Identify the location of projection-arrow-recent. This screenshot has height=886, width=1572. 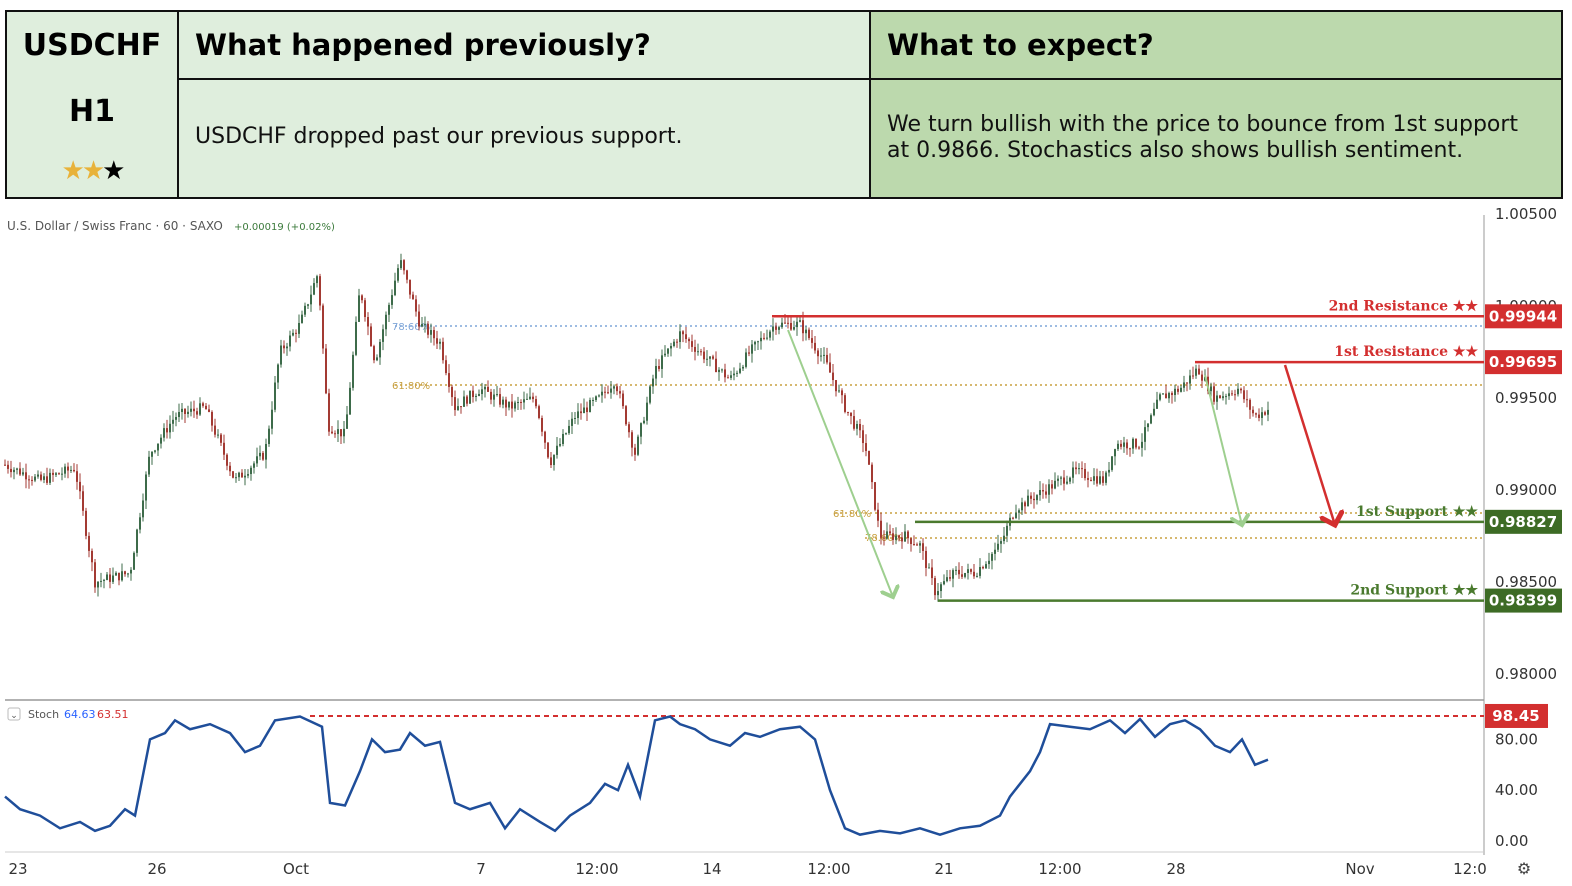
(1223, 449).